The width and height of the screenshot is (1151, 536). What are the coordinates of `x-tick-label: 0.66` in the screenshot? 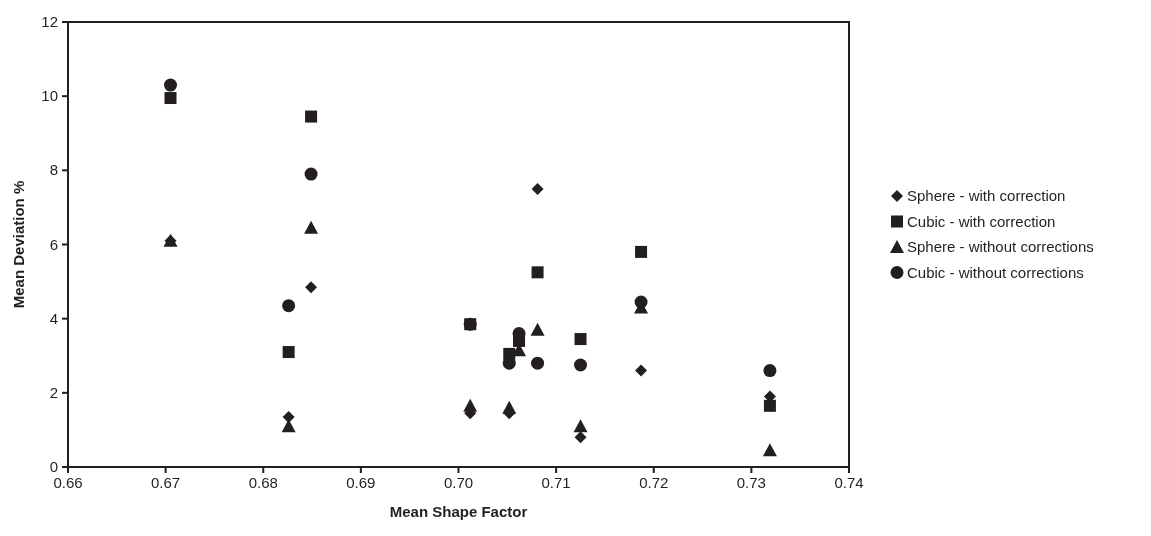 It's located at (68, 482).